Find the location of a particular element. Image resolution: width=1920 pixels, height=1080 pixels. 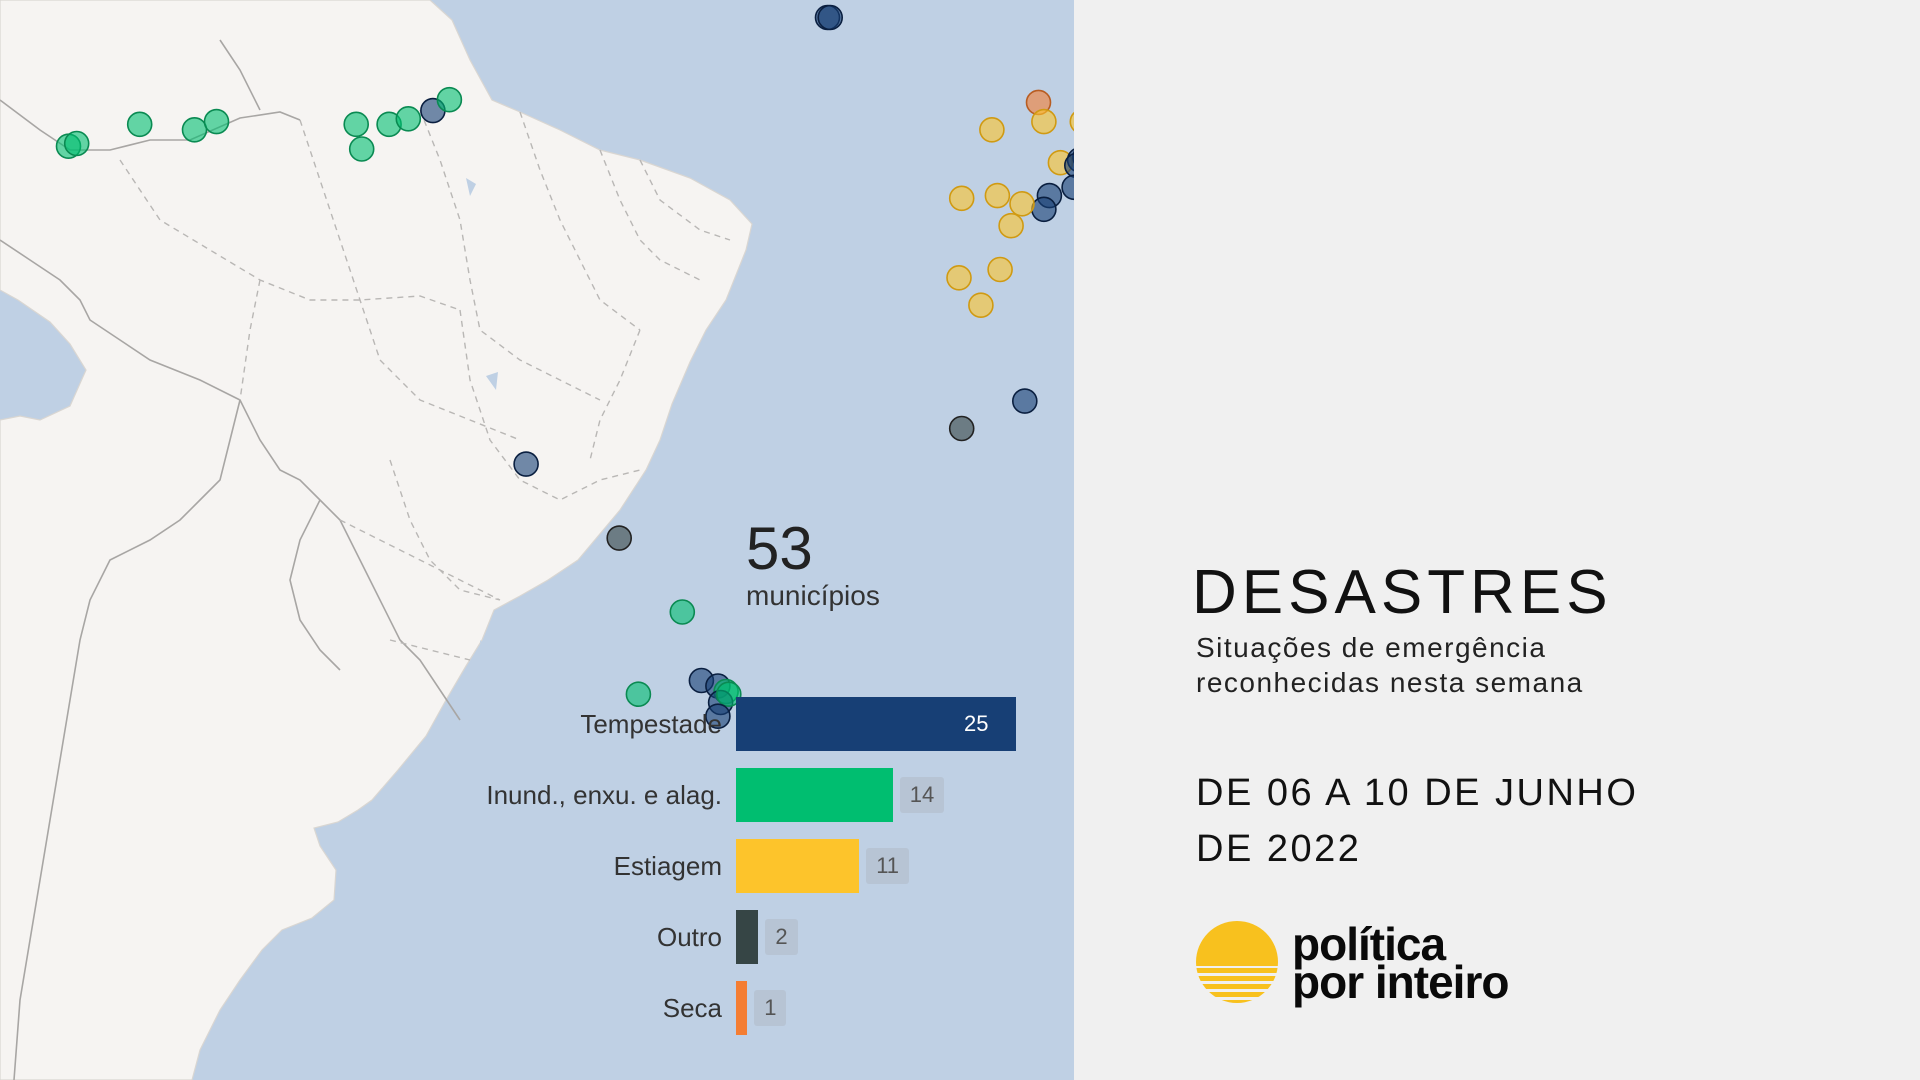

bar-label-row: Estiagem is located at coordinates (361, 866).